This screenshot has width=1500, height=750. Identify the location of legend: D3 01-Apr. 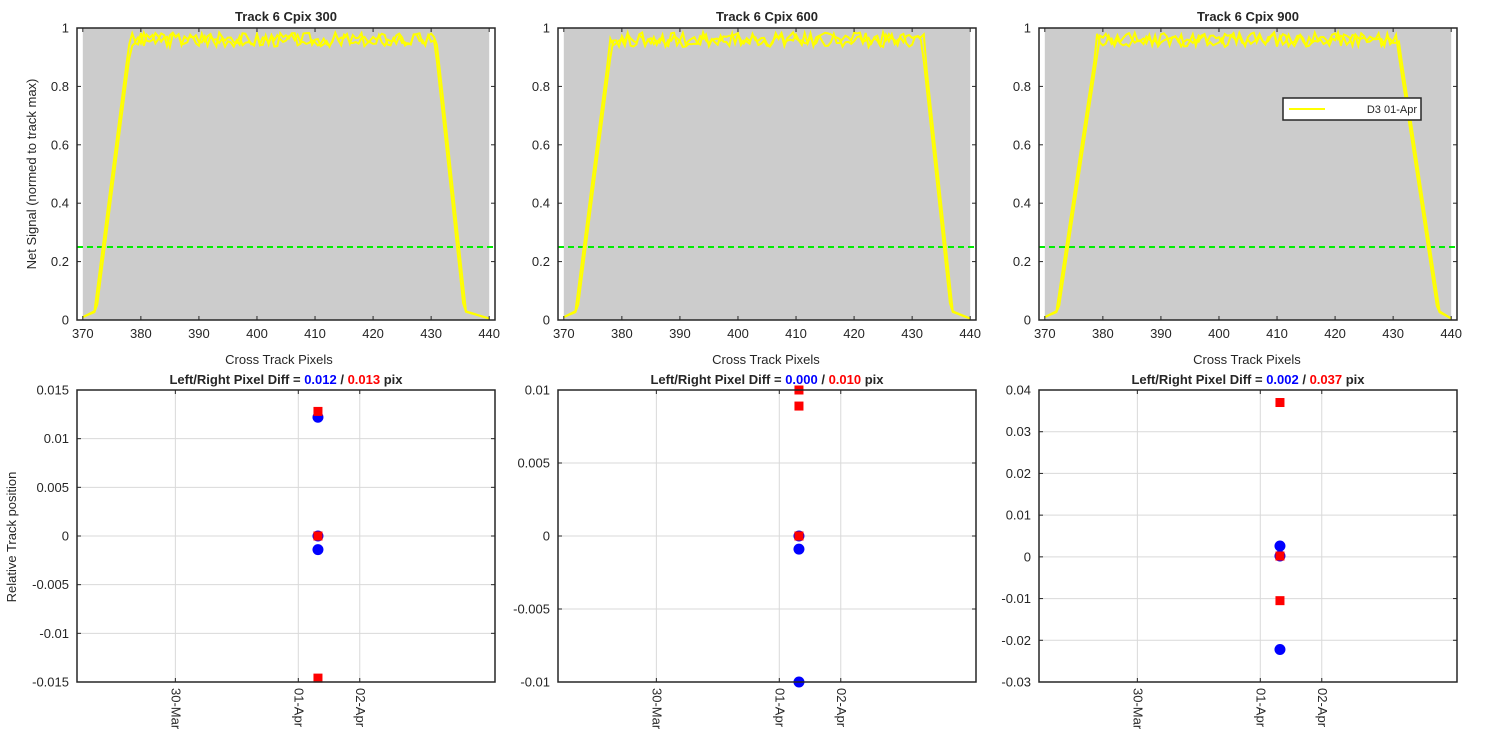
(1352, 109).